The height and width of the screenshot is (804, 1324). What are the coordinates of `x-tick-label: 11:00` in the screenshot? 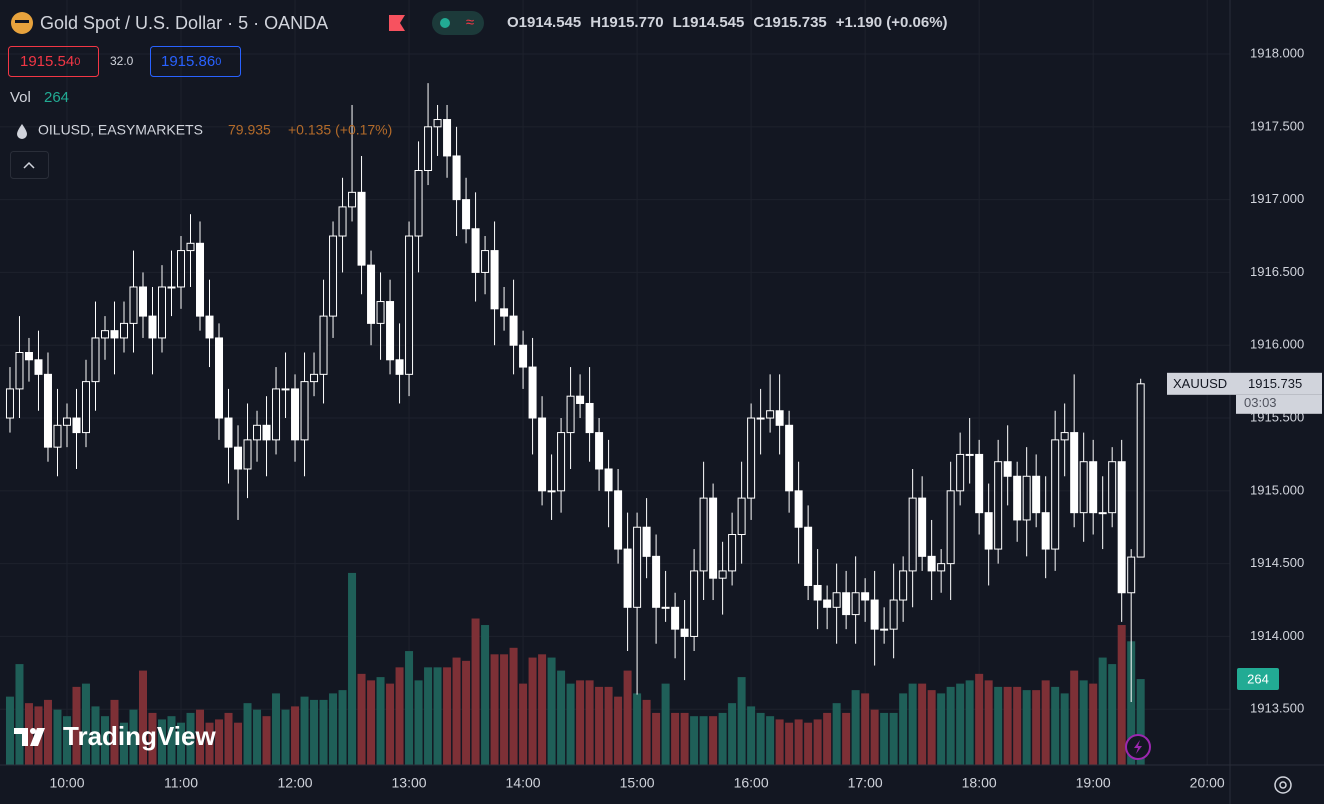 It's located at (181, 783).